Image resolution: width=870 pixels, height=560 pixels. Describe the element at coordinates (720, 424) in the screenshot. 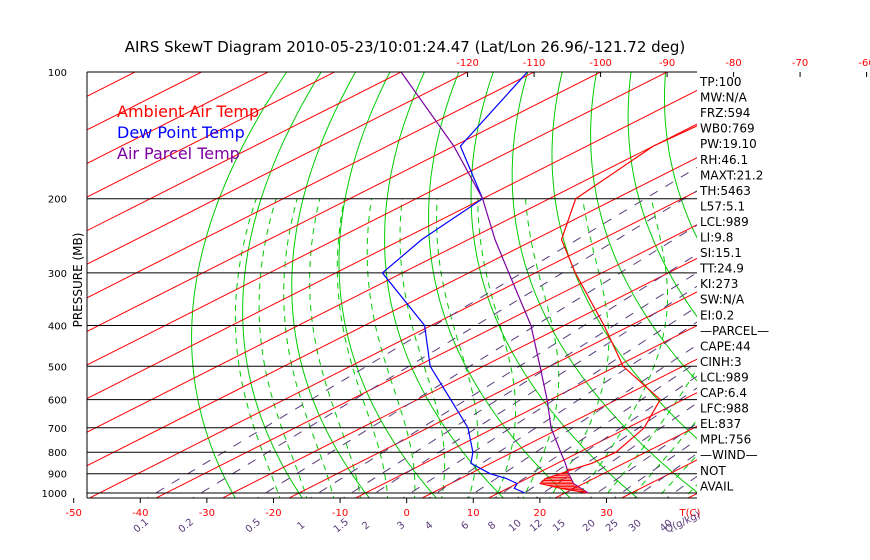

I see `index-label: EL:837` at that location.